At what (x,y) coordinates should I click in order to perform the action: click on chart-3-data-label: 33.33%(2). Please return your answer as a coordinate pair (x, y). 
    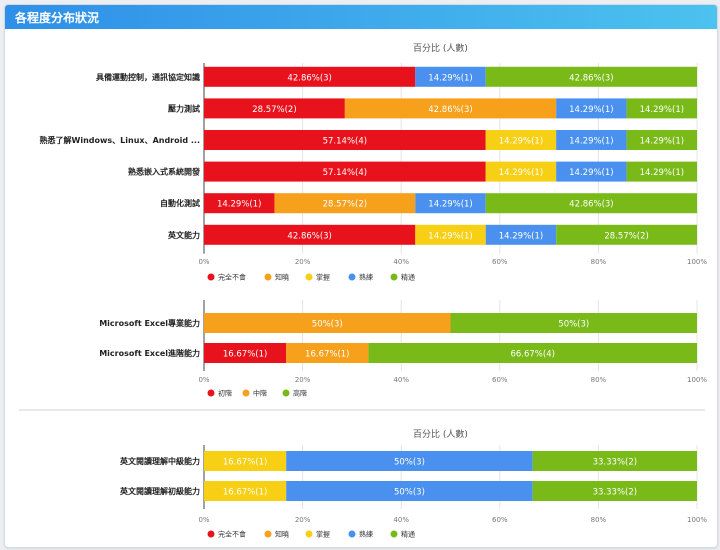
    Looking at the image, I should click on (615, 463).